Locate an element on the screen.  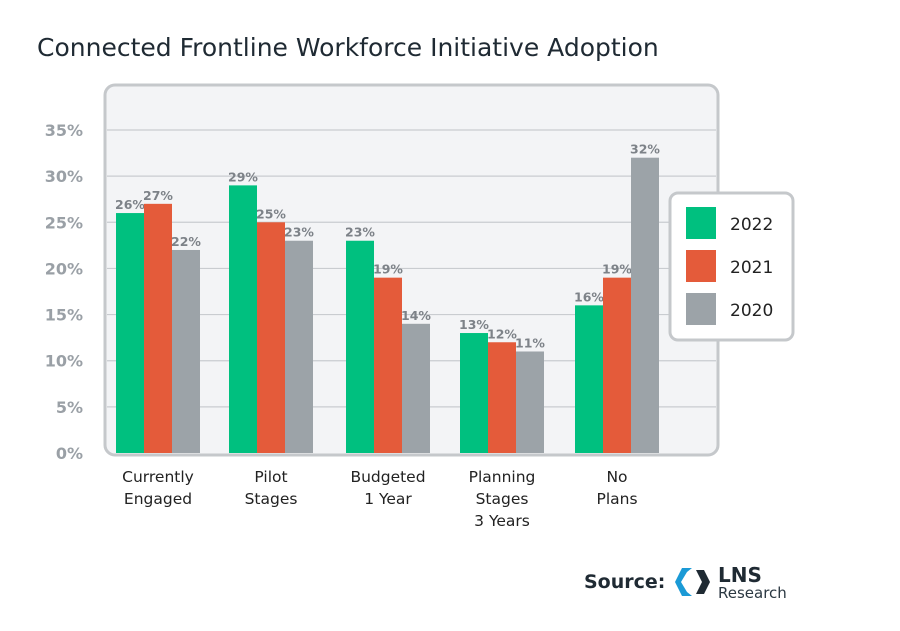
source-credit: Source: LNS Research is located at coordinates (685, 582).